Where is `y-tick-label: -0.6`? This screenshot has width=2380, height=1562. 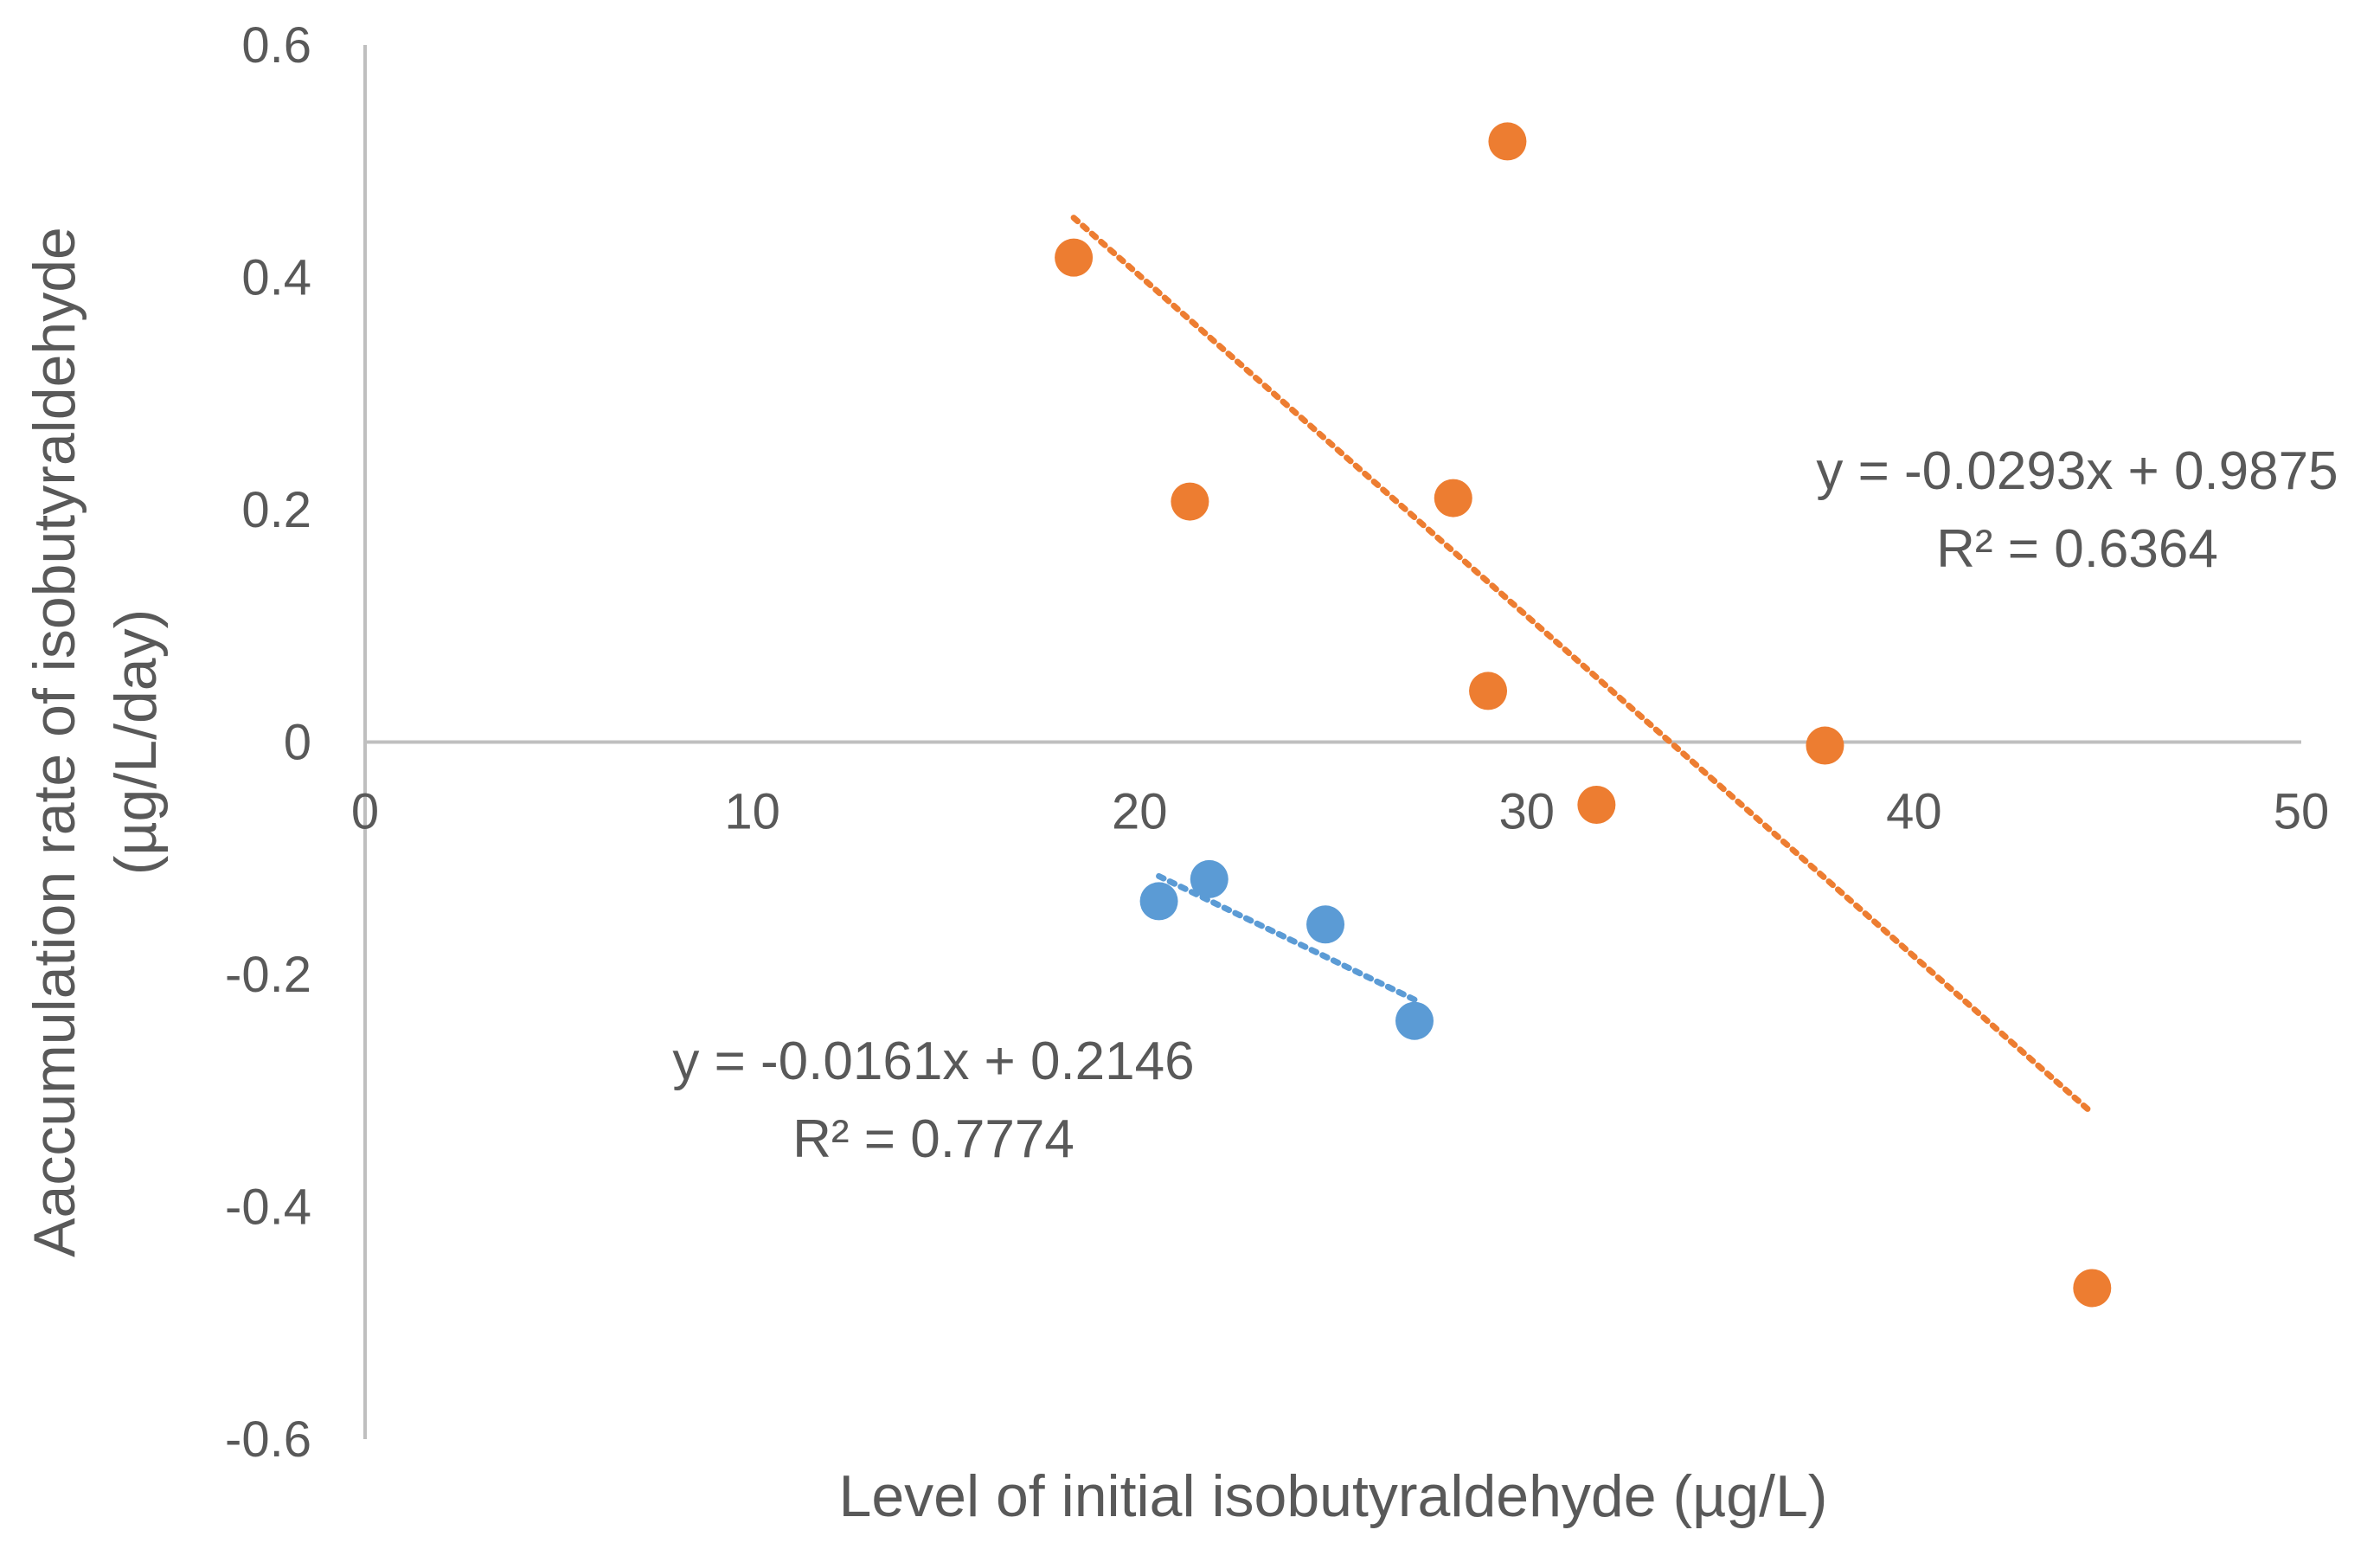 y-tick-label: -0.6 is located at coordinates (268, 1439).